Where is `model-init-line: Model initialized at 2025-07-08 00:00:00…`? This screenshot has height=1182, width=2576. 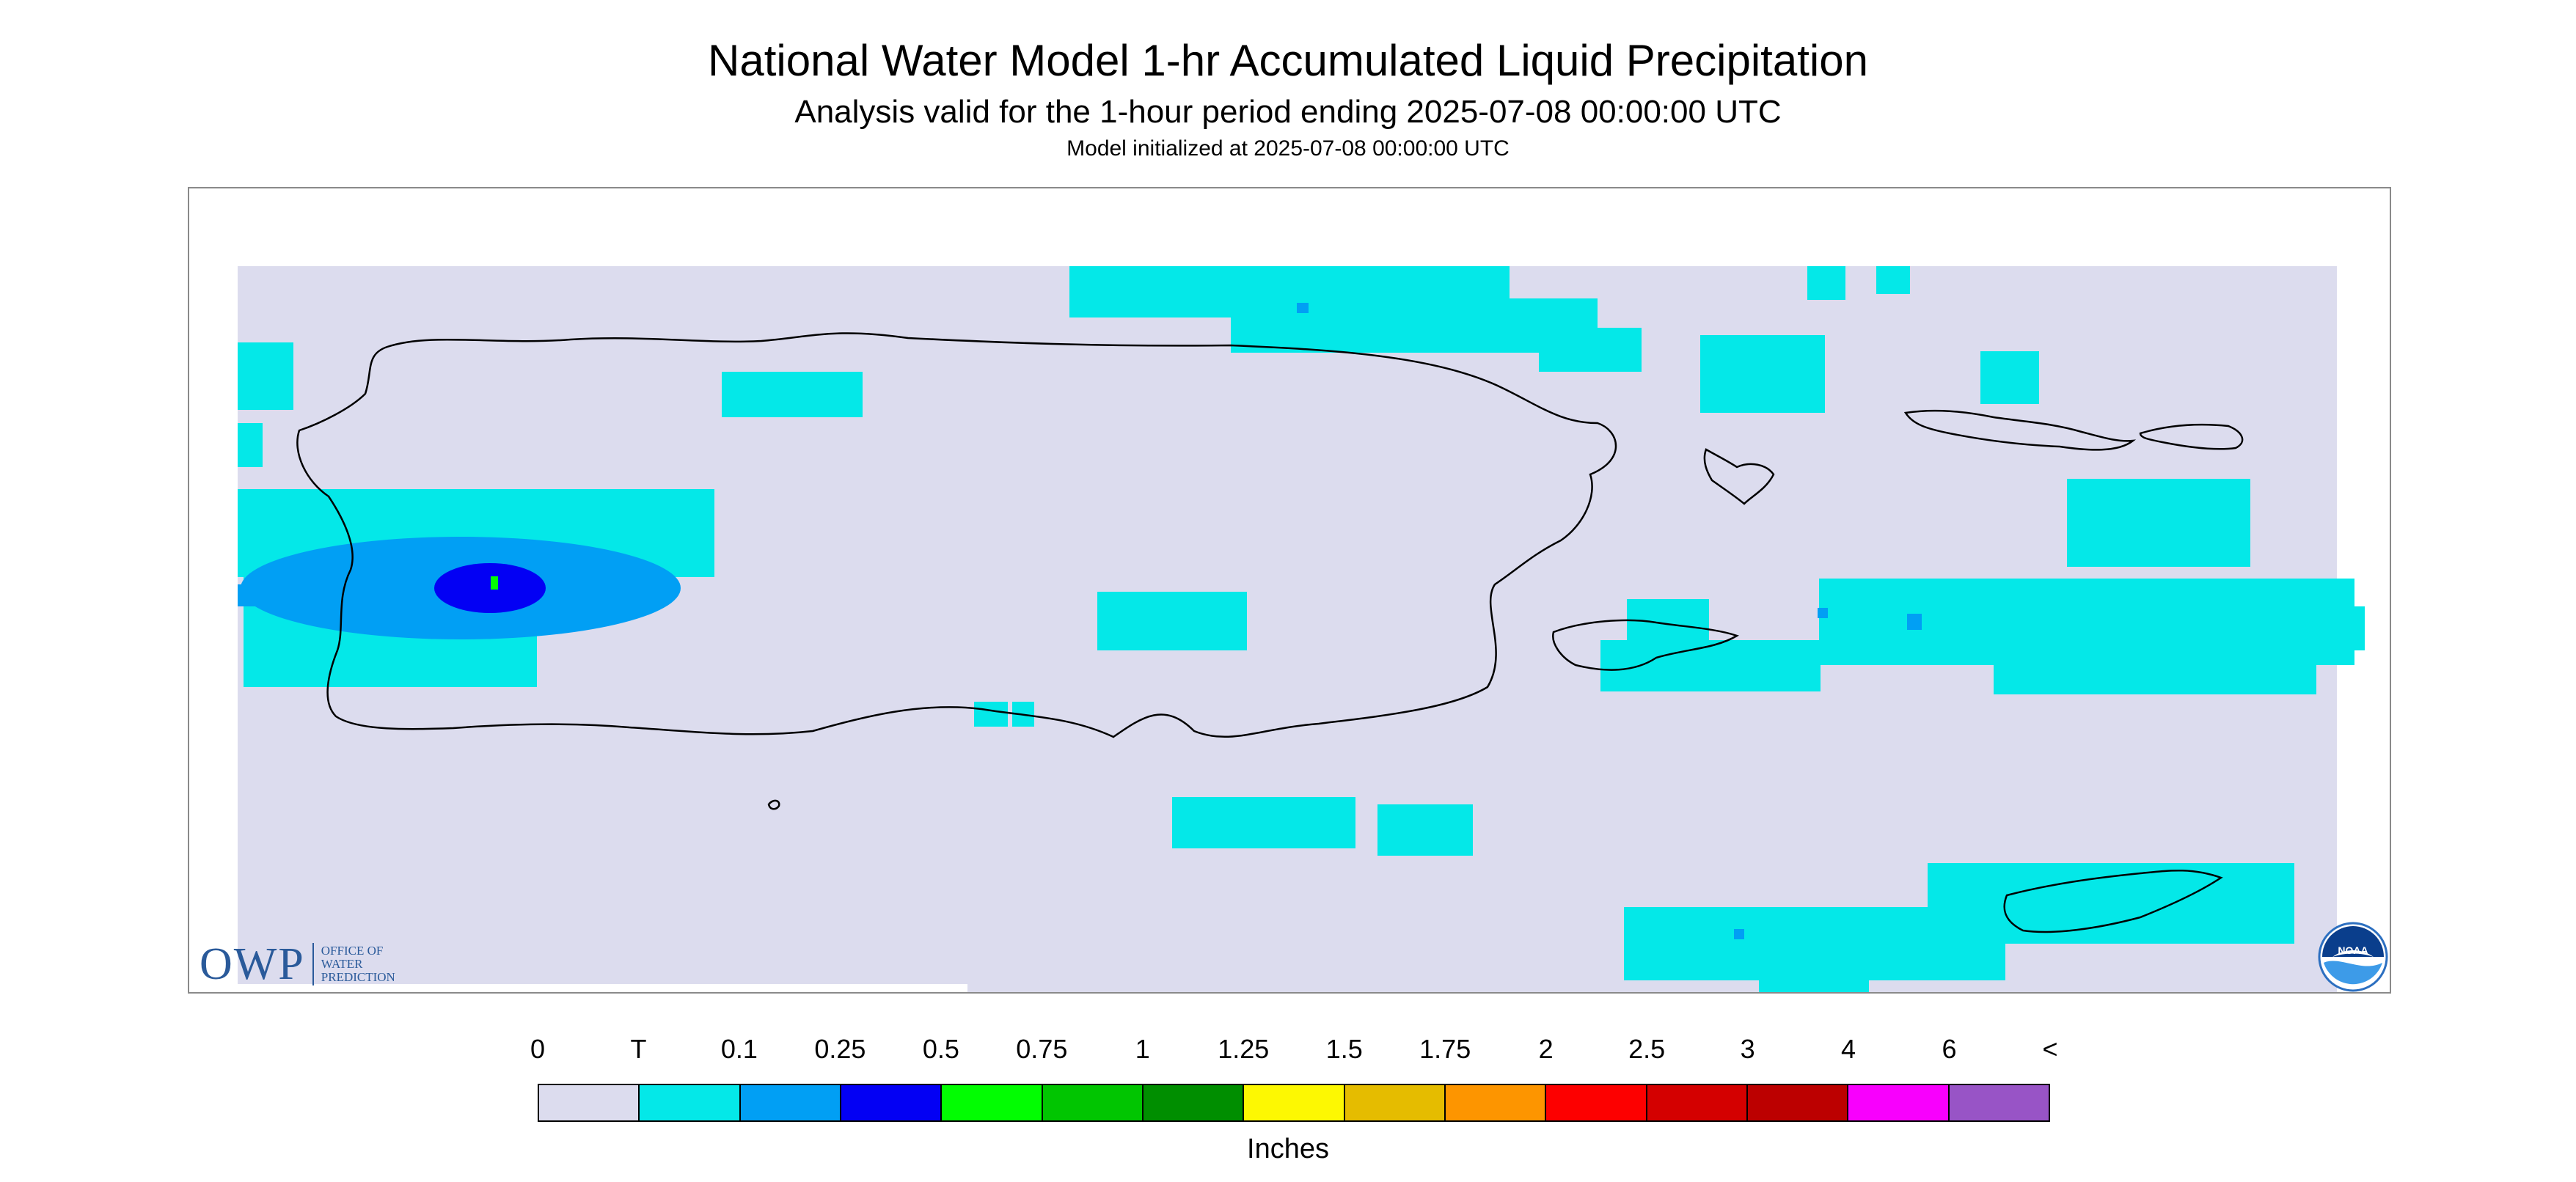
model-init-line: Model initialized at 2025-07-08 00:00:00… is located at coordinates (1288, 148).